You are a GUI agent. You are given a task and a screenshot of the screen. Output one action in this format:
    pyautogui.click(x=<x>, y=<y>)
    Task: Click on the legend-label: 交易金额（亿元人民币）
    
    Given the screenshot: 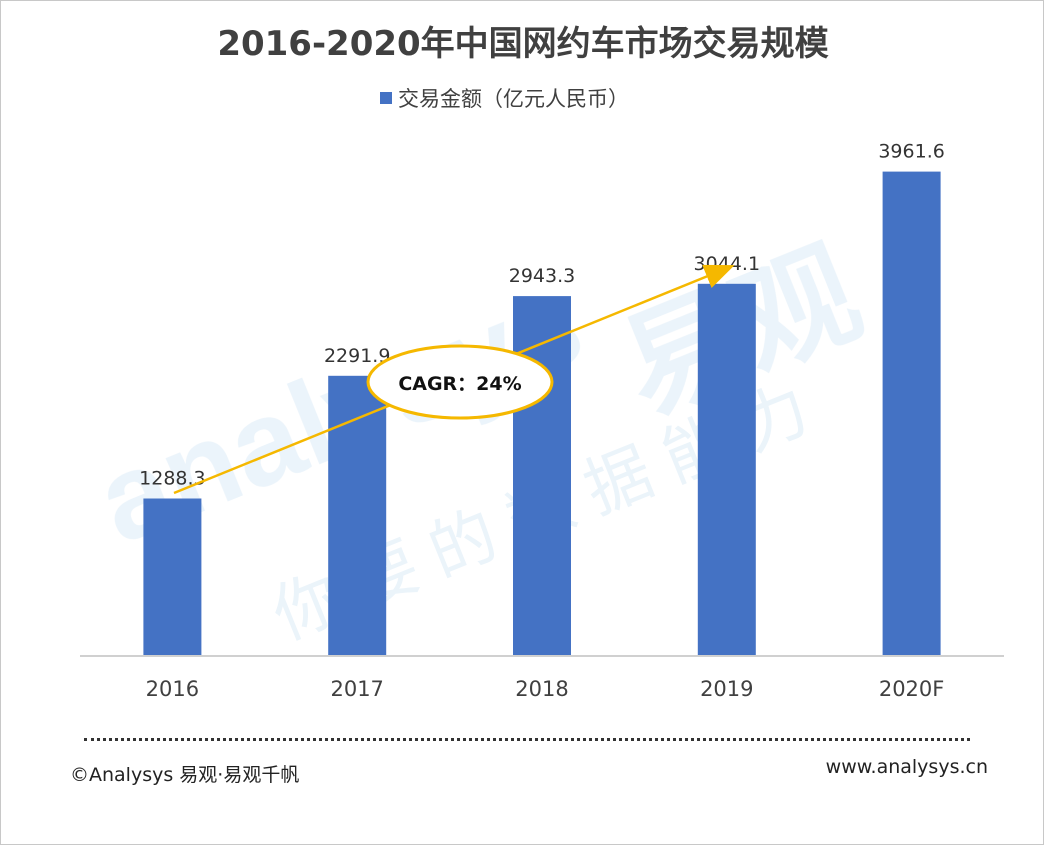 What is the action you would take?
    pyautogui.click(x=513, y=99)
    